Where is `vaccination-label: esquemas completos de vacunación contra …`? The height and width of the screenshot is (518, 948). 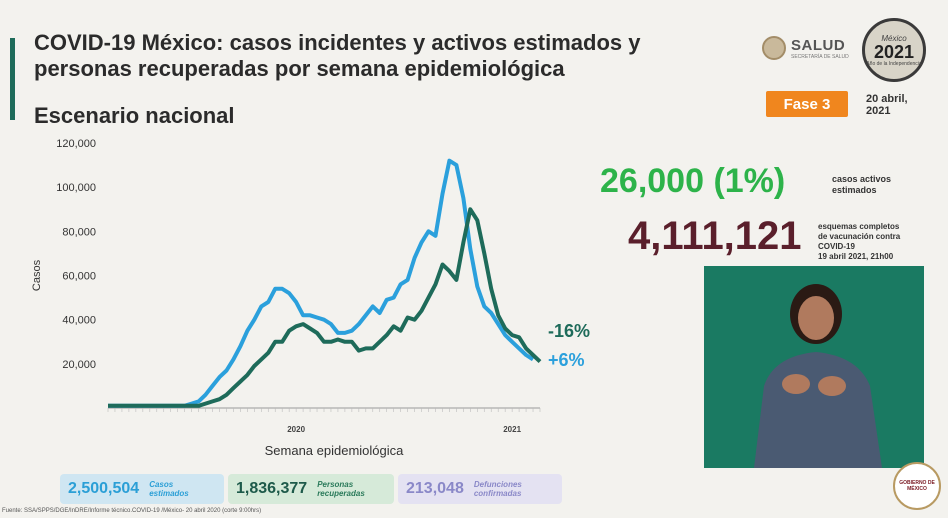
vaccination-label: esquemas completos de vacunación contra … is located at coordinates (878, 242).